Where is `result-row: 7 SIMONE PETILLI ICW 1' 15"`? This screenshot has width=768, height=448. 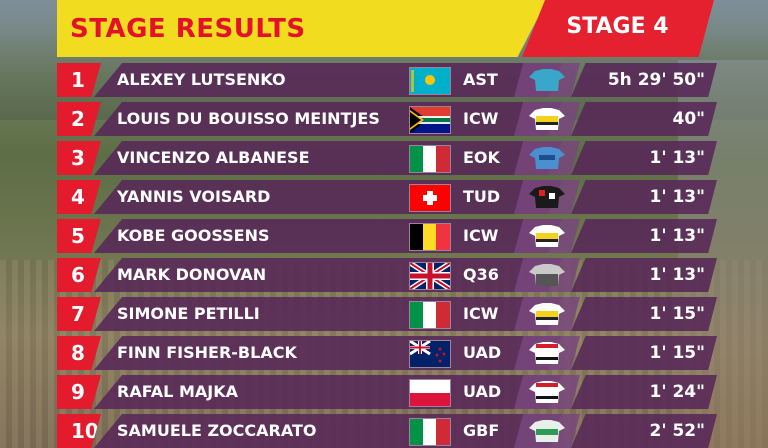
result-row: 7 SIMONE PETILLI ICW 1' 15" is located at coordinates (387, 314).